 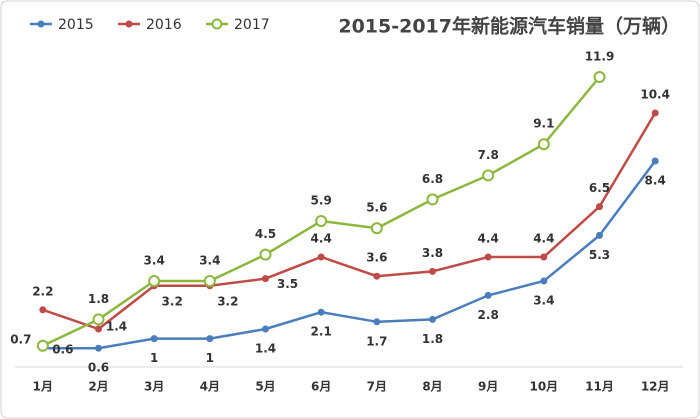 I want to click on data-label: 6.5, so click(x=599, y=188).